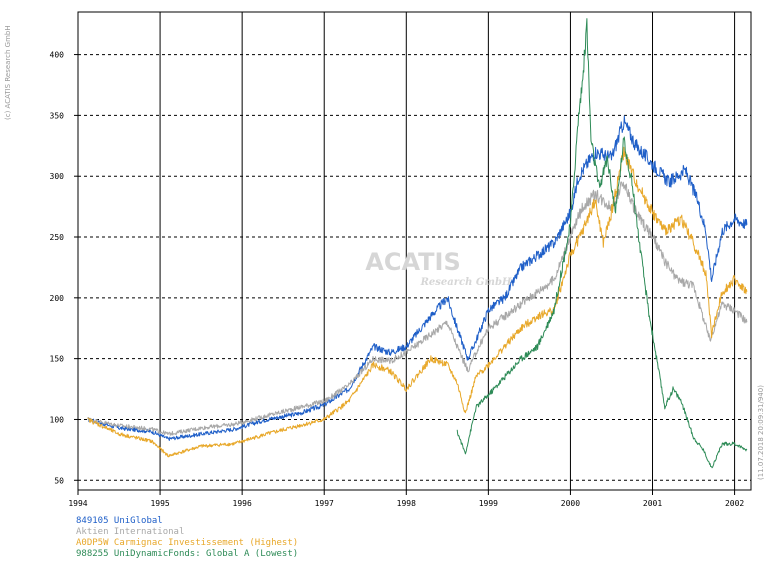  What do you see at coordinates (488, 503) in the screenshot?
I see `x-tick-label: 1999` at bounding box center [488, 503].